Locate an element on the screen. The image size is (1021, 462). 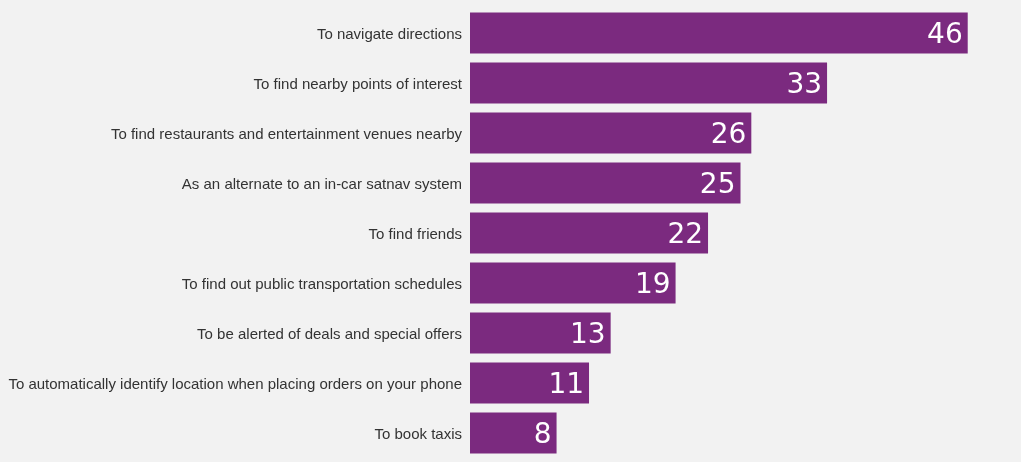
data-label: 26 is located at coordinates (728, 133).